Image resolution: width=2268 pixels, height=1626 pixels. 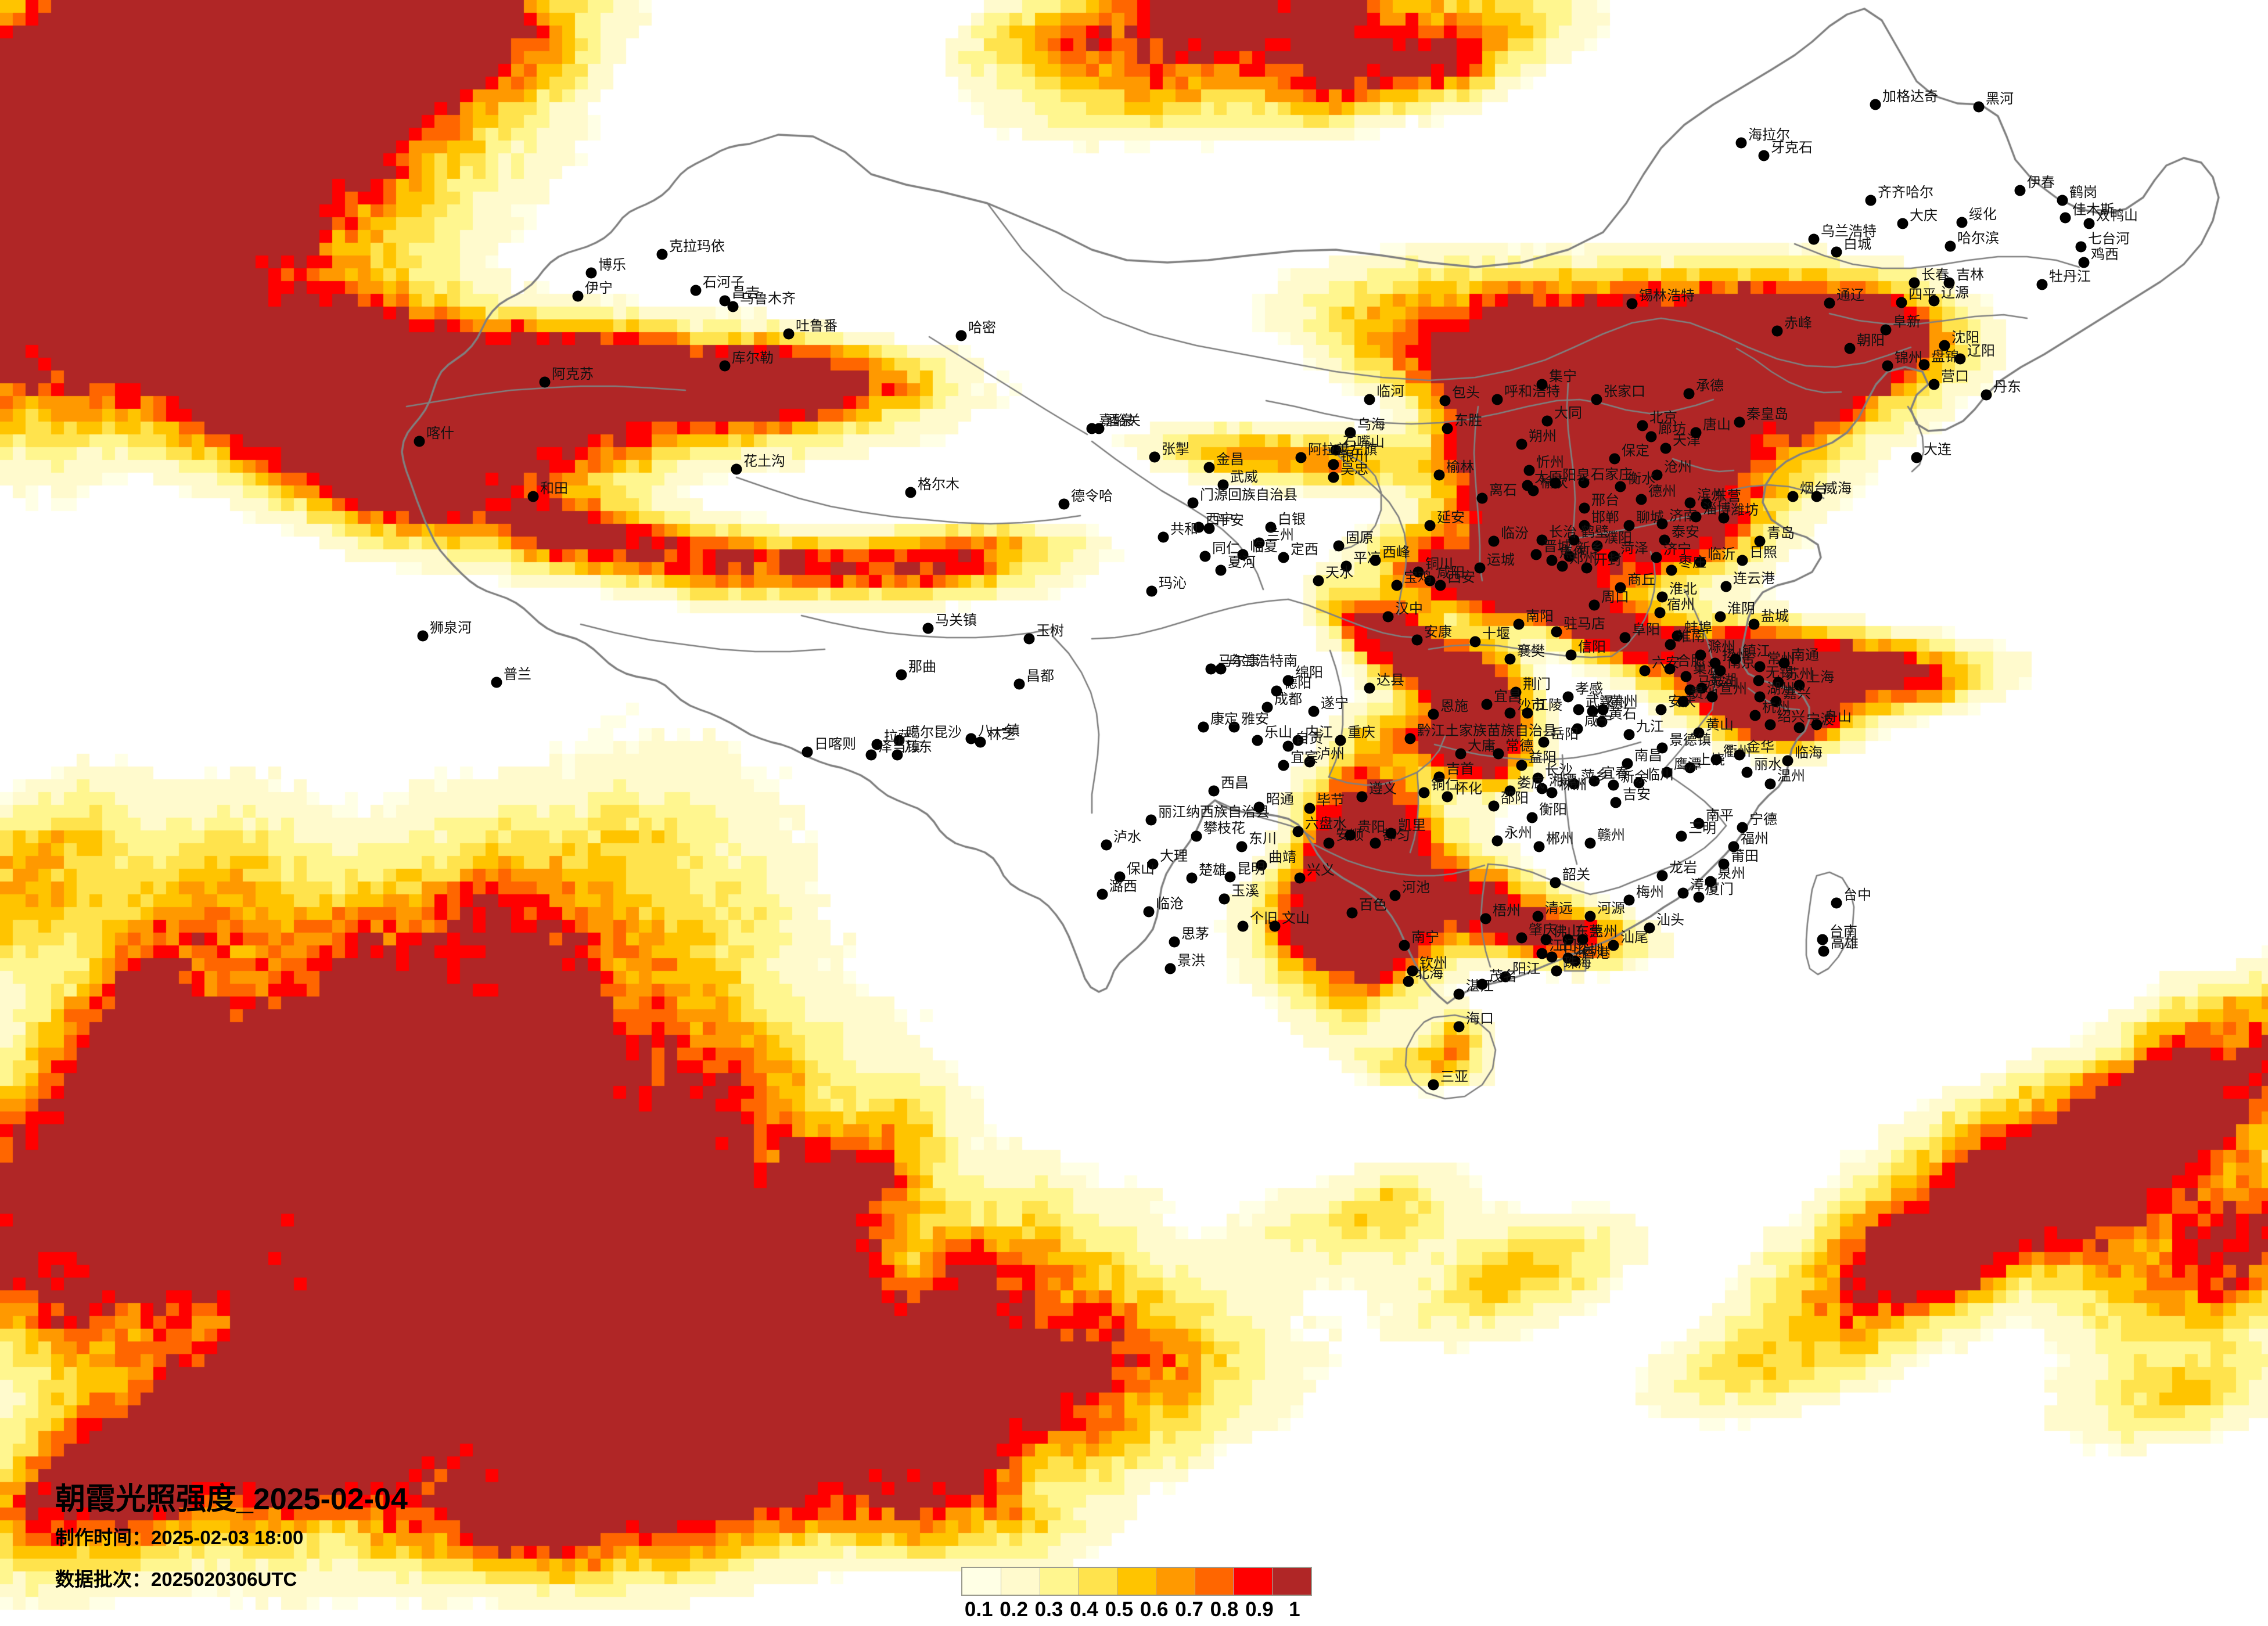 I want to click on city-label: 绵阳, so click(x=1309, y=672).